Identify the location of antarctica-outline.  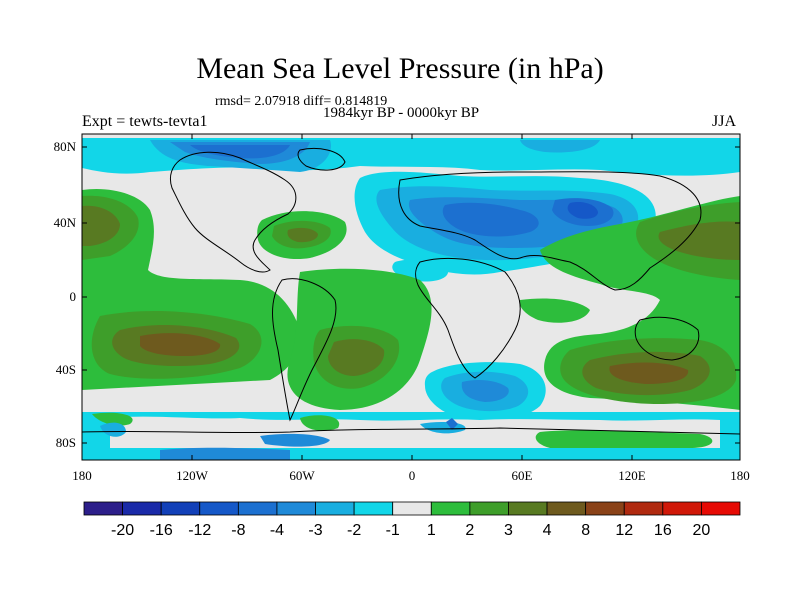
(411, 431).